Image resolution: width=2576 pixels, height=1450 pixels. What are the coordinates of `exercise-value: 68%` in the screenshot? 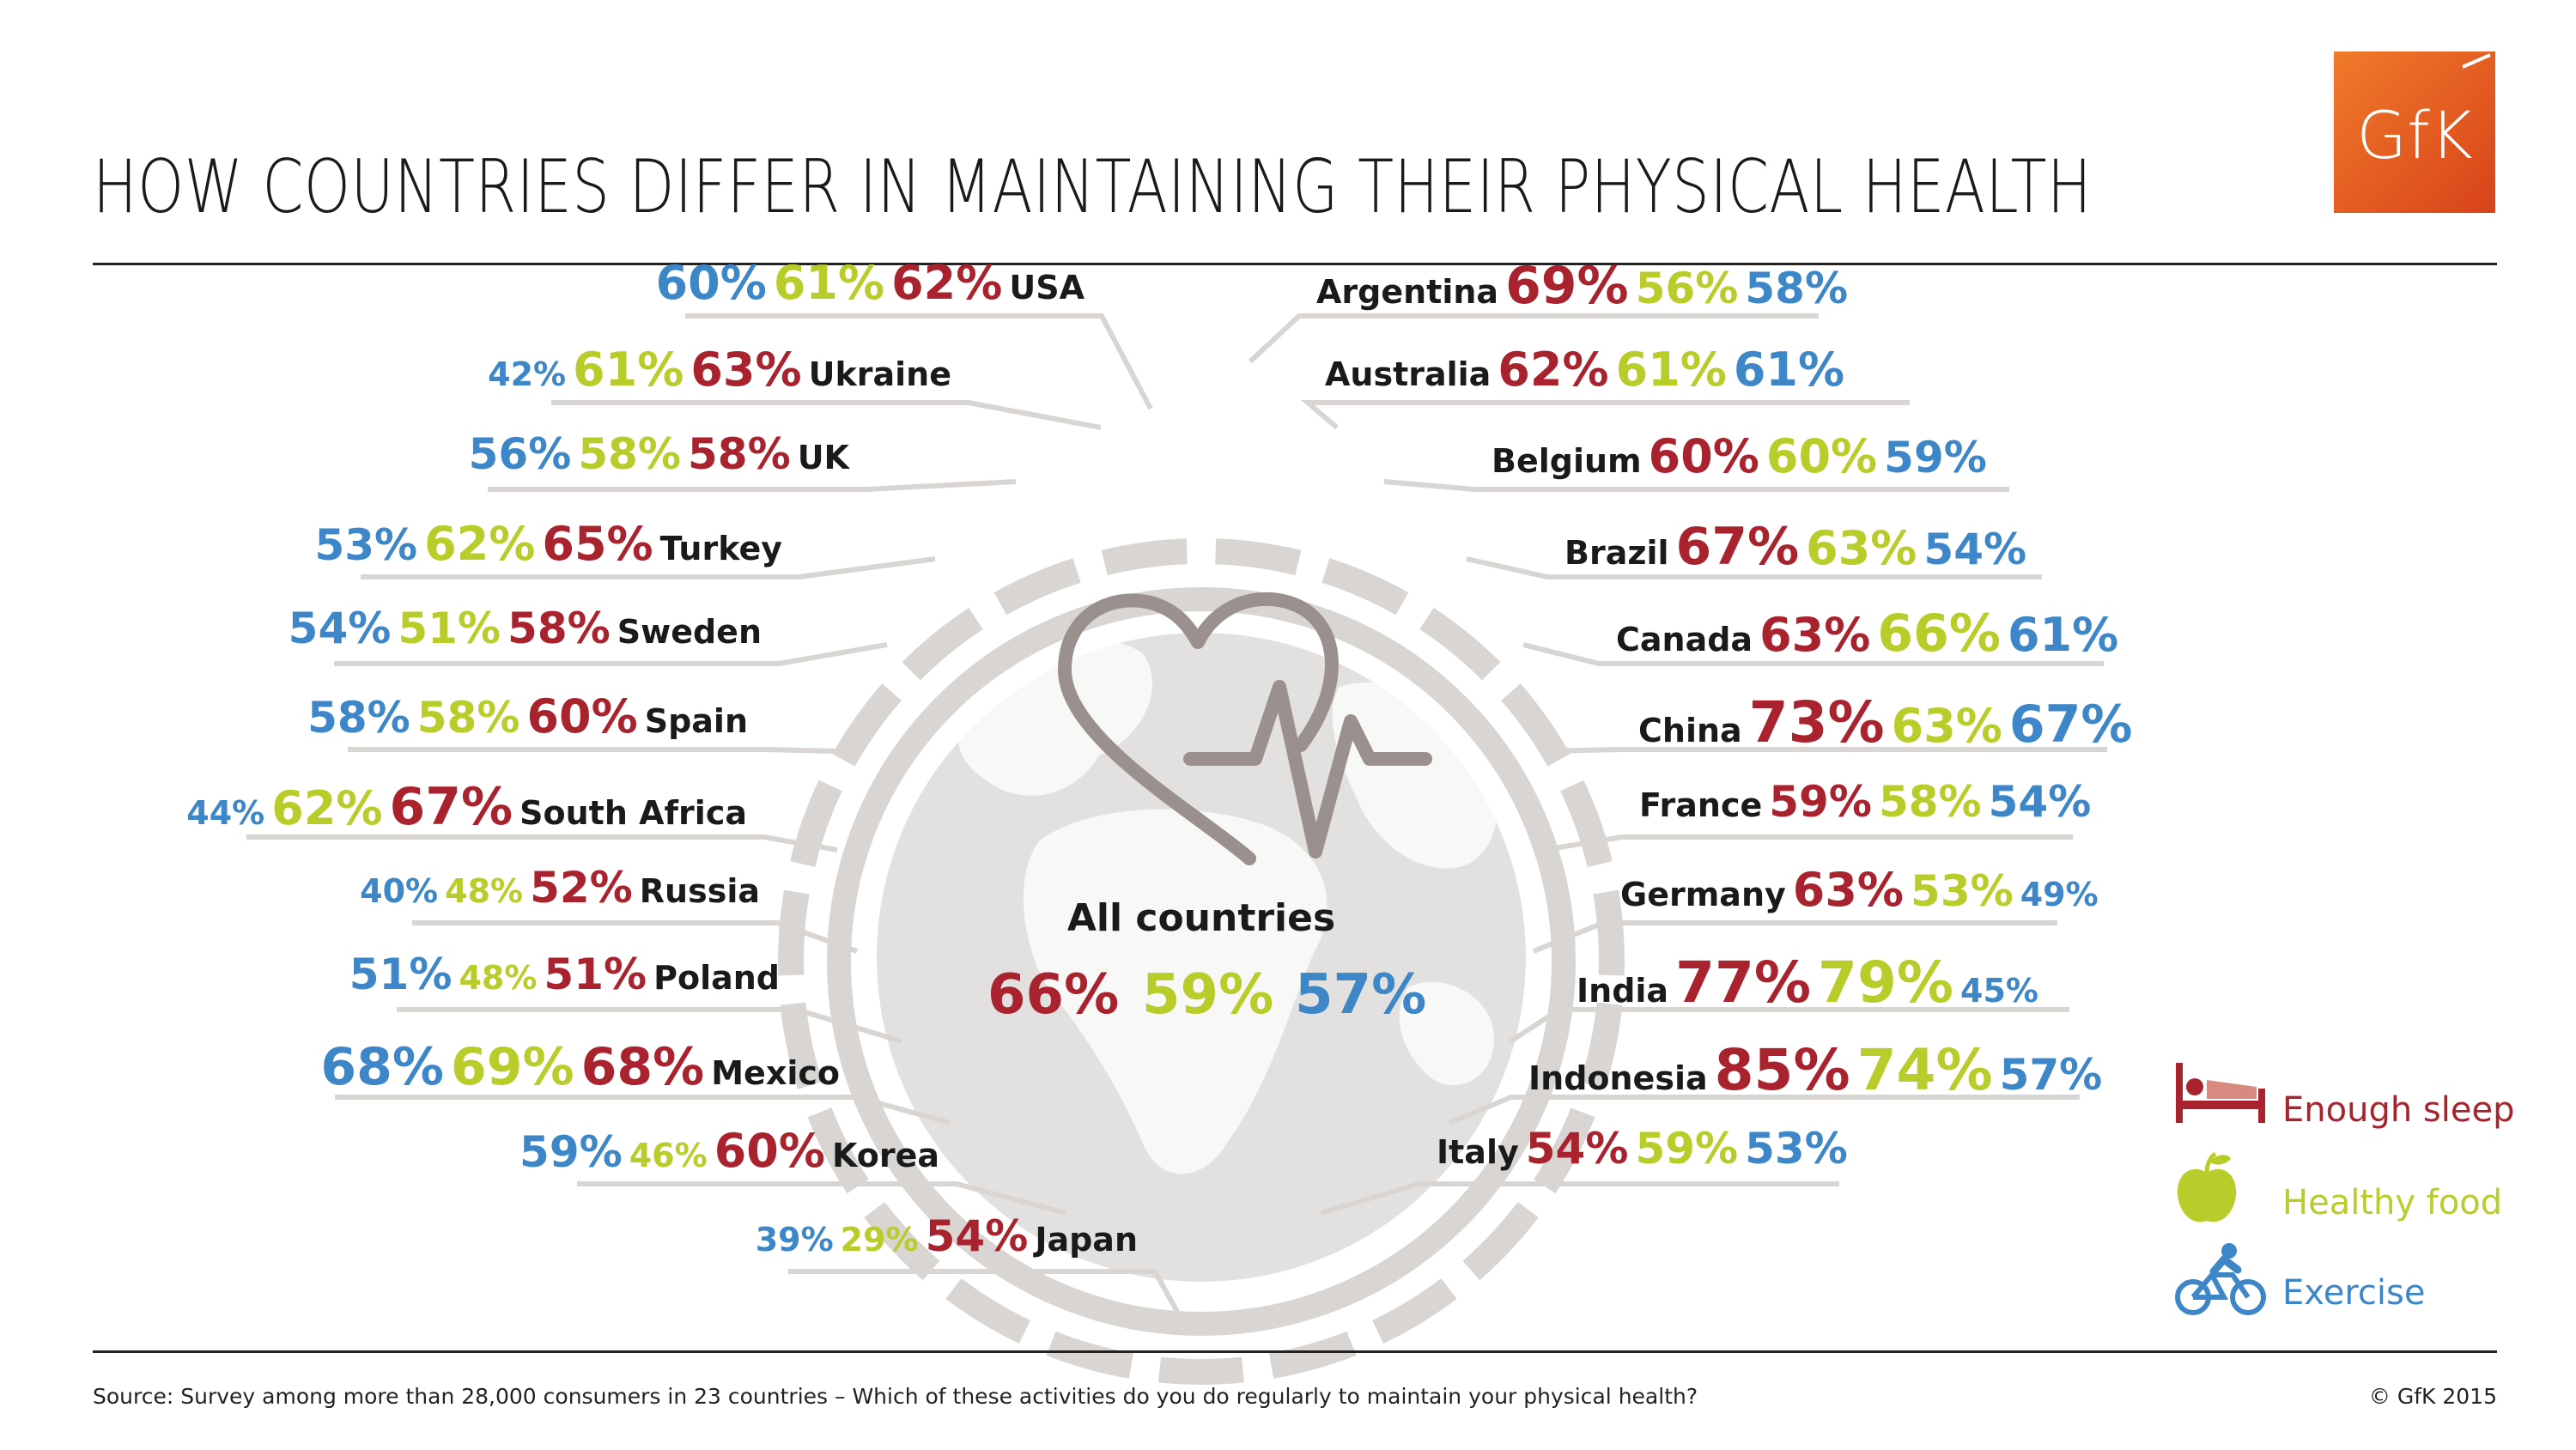 It's located at (382, 1067).